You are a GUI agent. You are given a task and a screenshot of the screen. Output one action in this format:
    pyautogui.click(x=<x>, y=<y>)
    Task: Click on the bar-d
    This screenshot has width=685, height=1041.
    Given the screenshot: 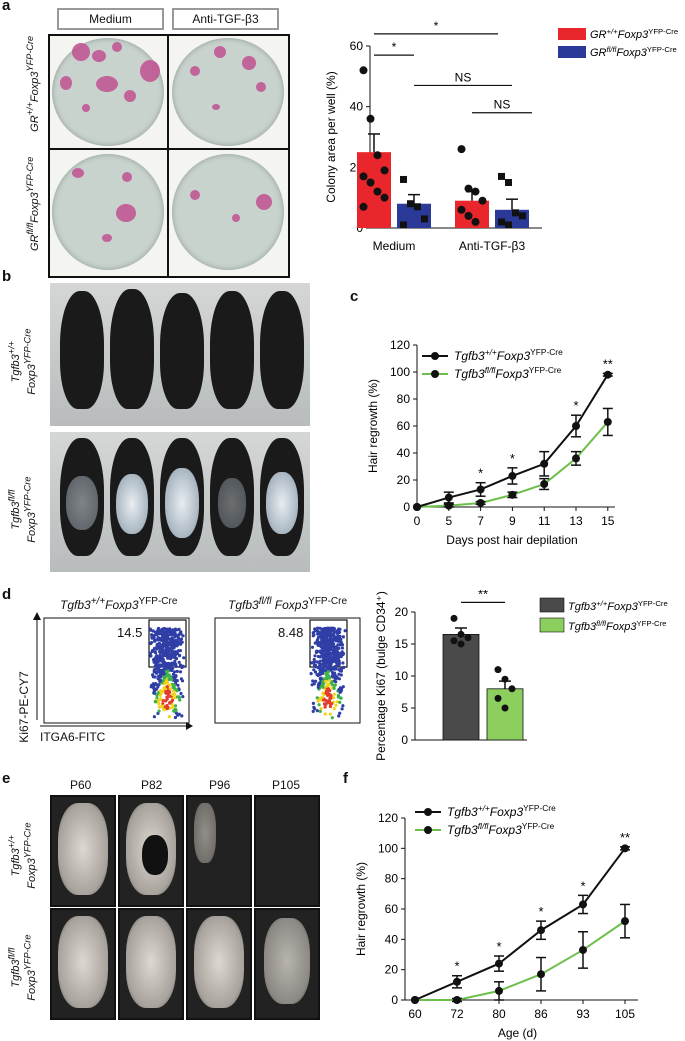 What is the action you would take?
    pyautogui.click(x=461, y=687)
    